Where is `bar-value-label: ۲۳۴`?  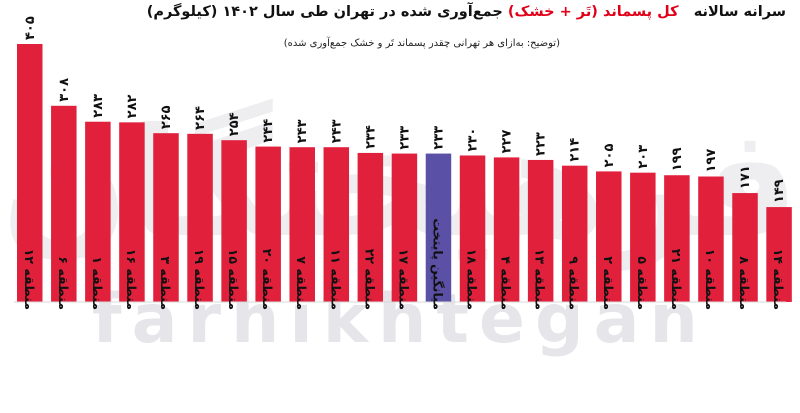 bar-value-label: ۲۳۴ is located at coordinates (370, 137).